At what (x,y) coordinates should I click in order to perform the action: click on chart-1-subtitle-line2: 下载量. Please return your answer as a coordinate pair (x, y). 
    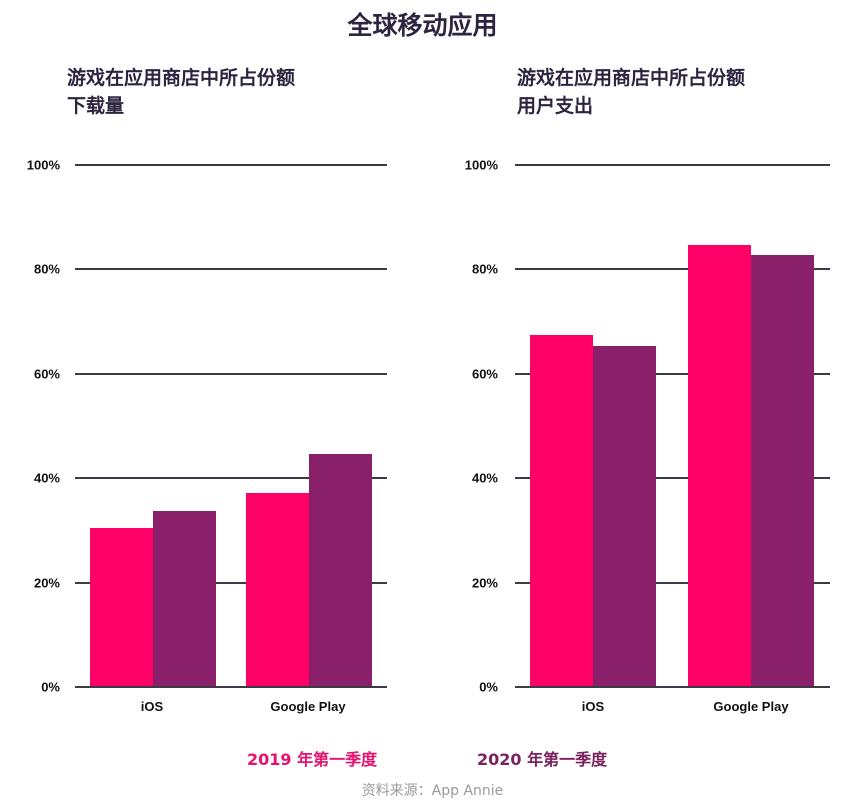
    Looking at the image, I should click on (96, 106).